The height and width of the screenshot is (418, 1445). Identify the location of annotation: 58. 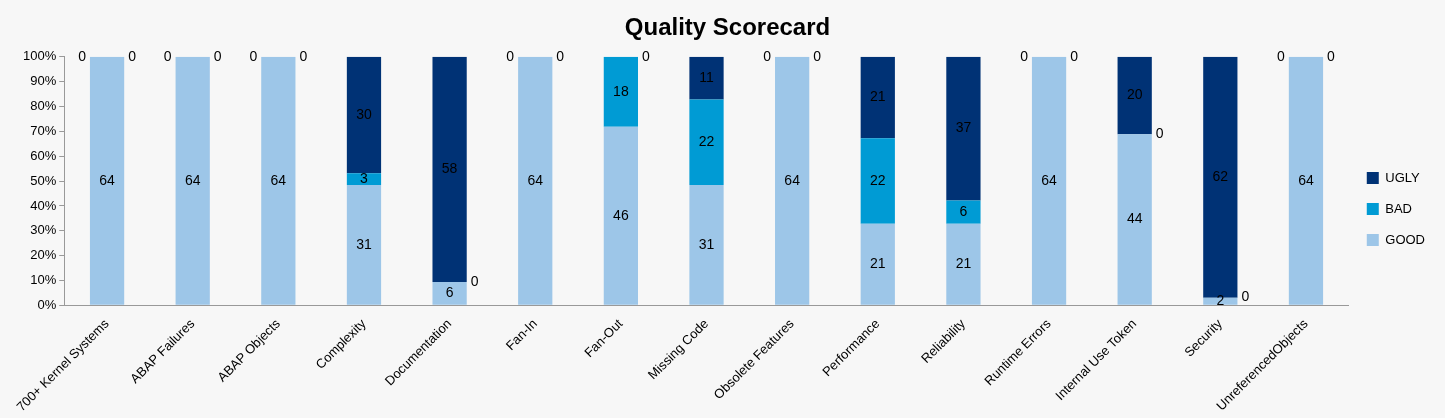
(449, 168).